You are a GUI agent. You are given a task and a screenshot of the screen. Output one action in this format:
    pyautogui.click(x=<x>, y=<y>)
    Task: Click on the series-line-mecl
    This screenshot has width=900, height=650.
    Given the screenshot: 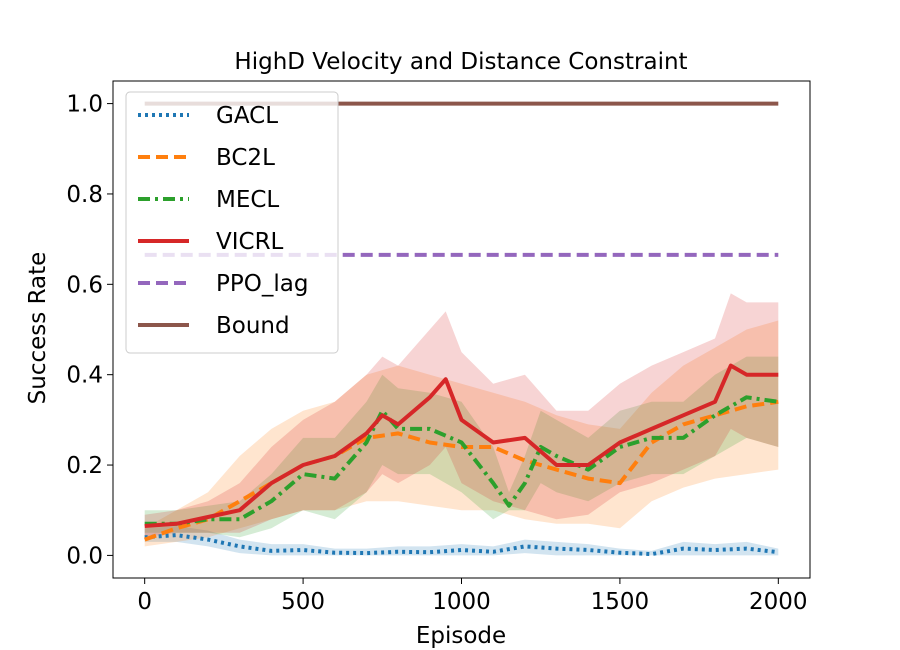 What is the action you would take?
    pyautogui.click(x=461, y=460)
    